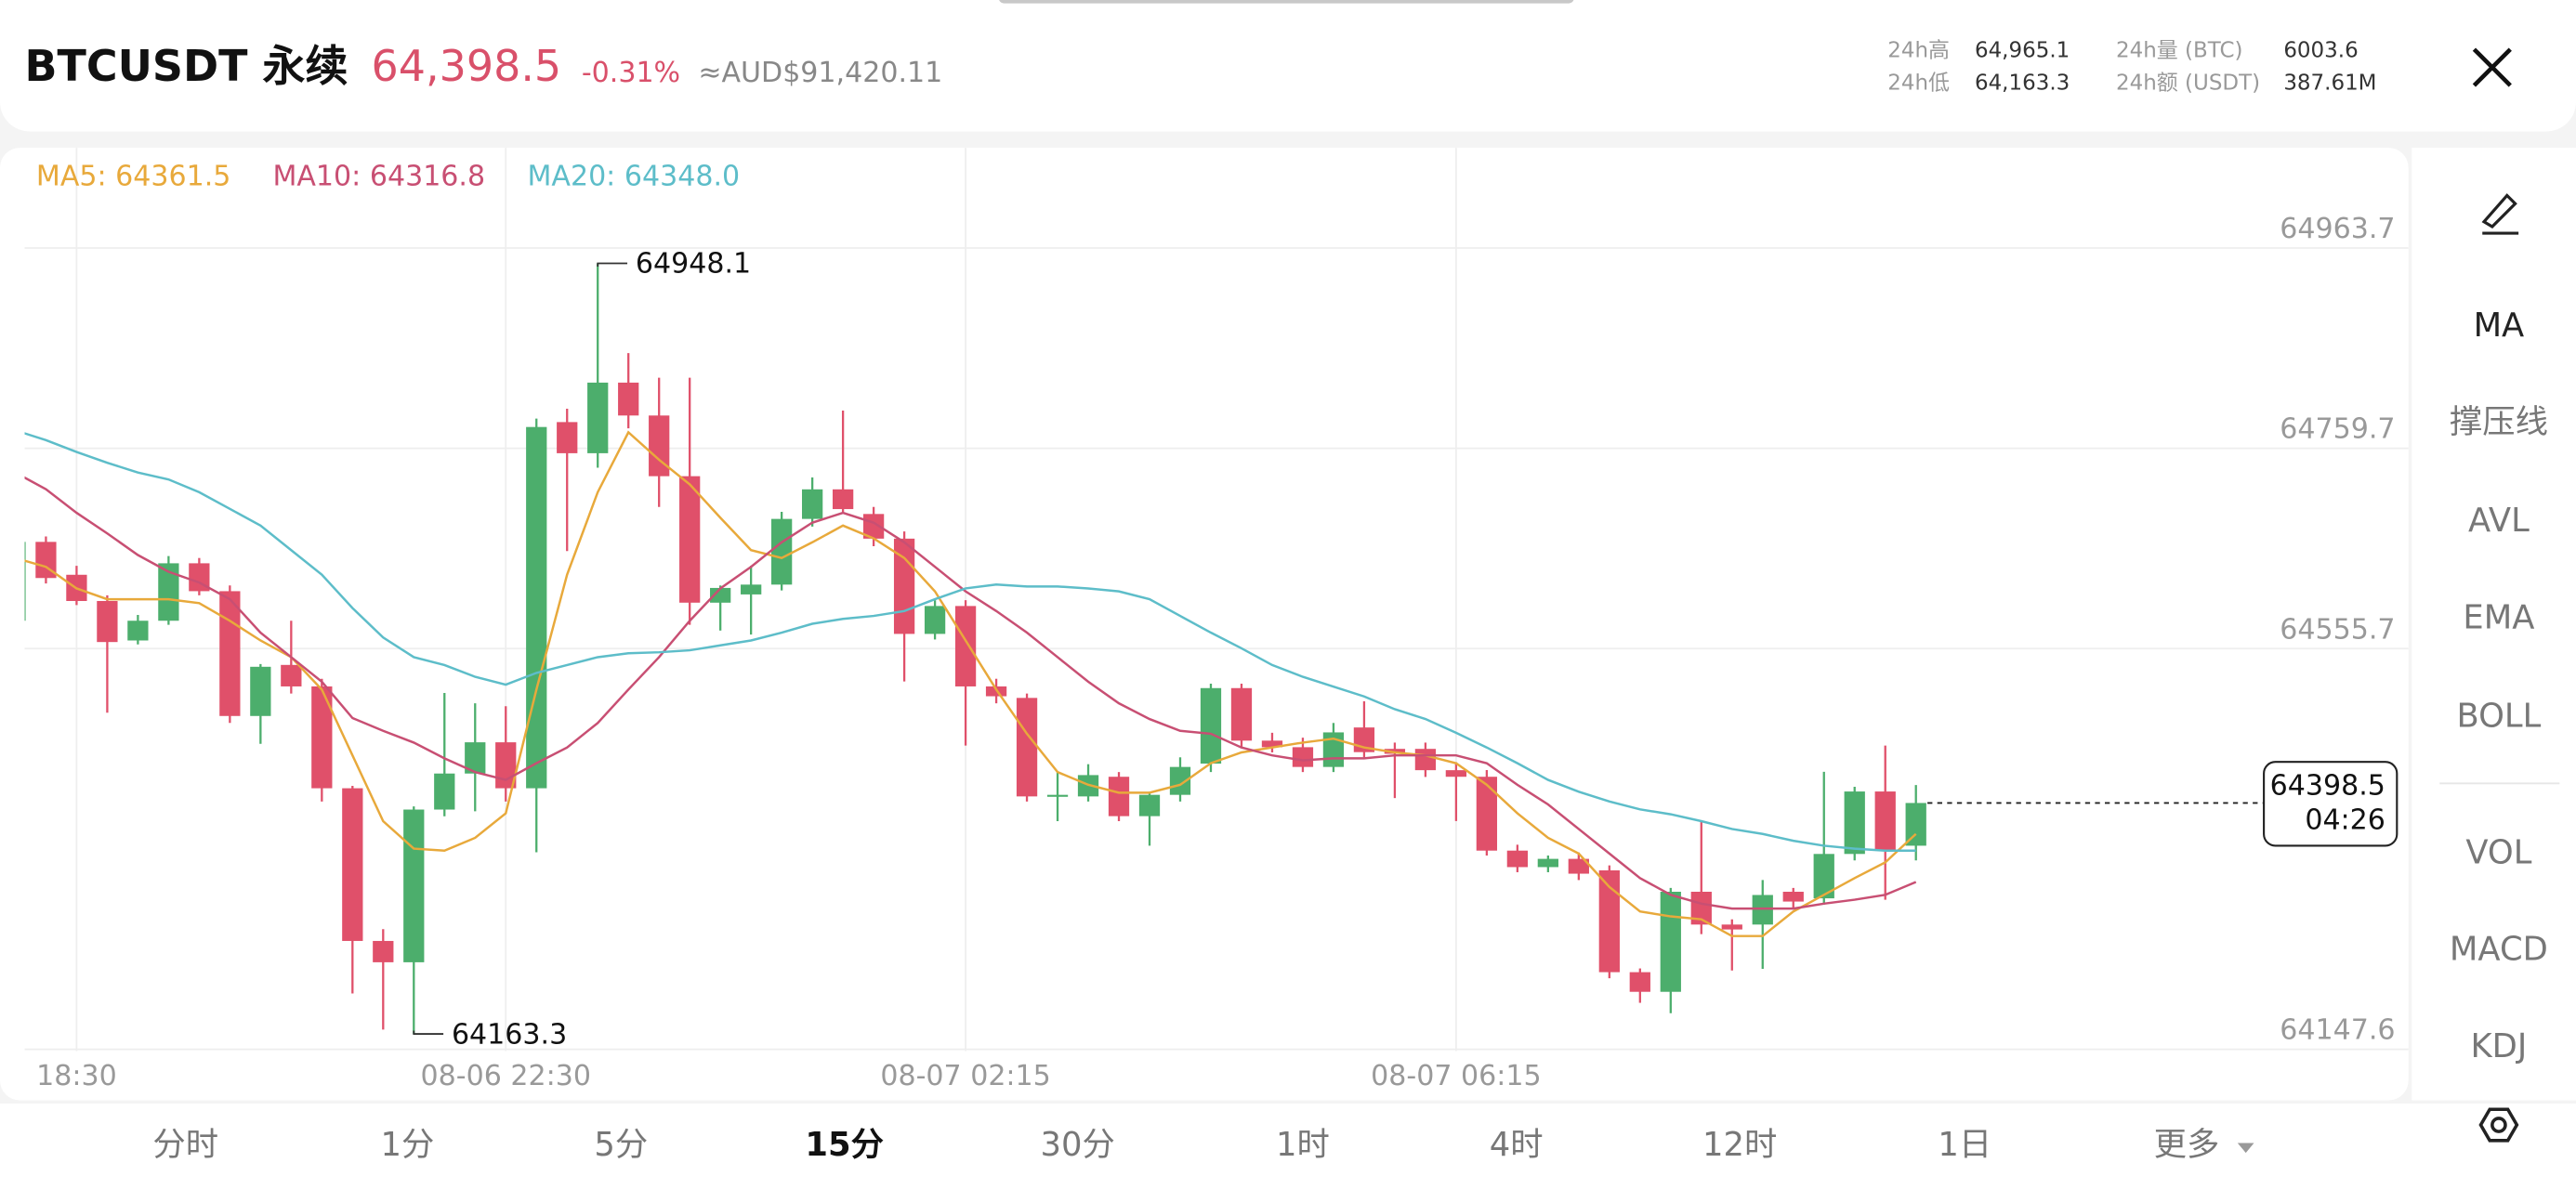 The height and width of the screenshot is (1189, 2576). What do you see at coordinates (186, 66) in the screenshot?
I see `symbol: BTCUSDT 永续` at bounding box center [186, 66].